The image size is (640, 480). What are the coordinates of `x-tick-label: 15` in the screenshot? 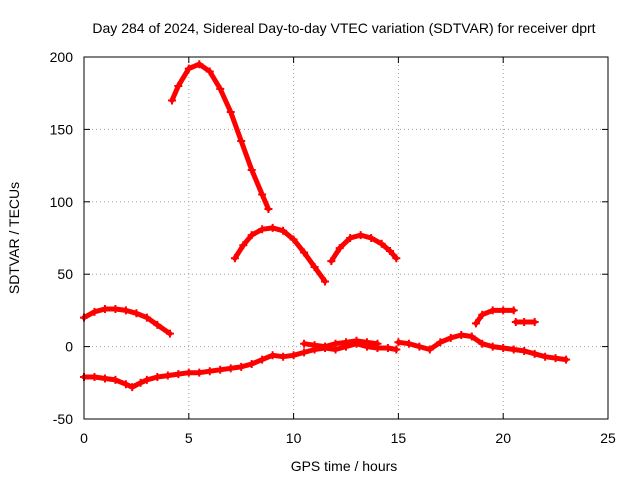 It's located at (399, 438).